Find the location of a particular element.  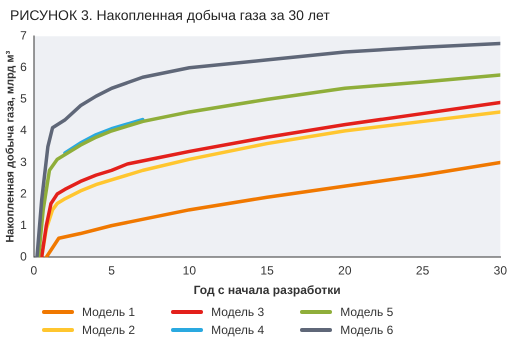

x-tick-label: 25 is located at coordinates (423, 271).